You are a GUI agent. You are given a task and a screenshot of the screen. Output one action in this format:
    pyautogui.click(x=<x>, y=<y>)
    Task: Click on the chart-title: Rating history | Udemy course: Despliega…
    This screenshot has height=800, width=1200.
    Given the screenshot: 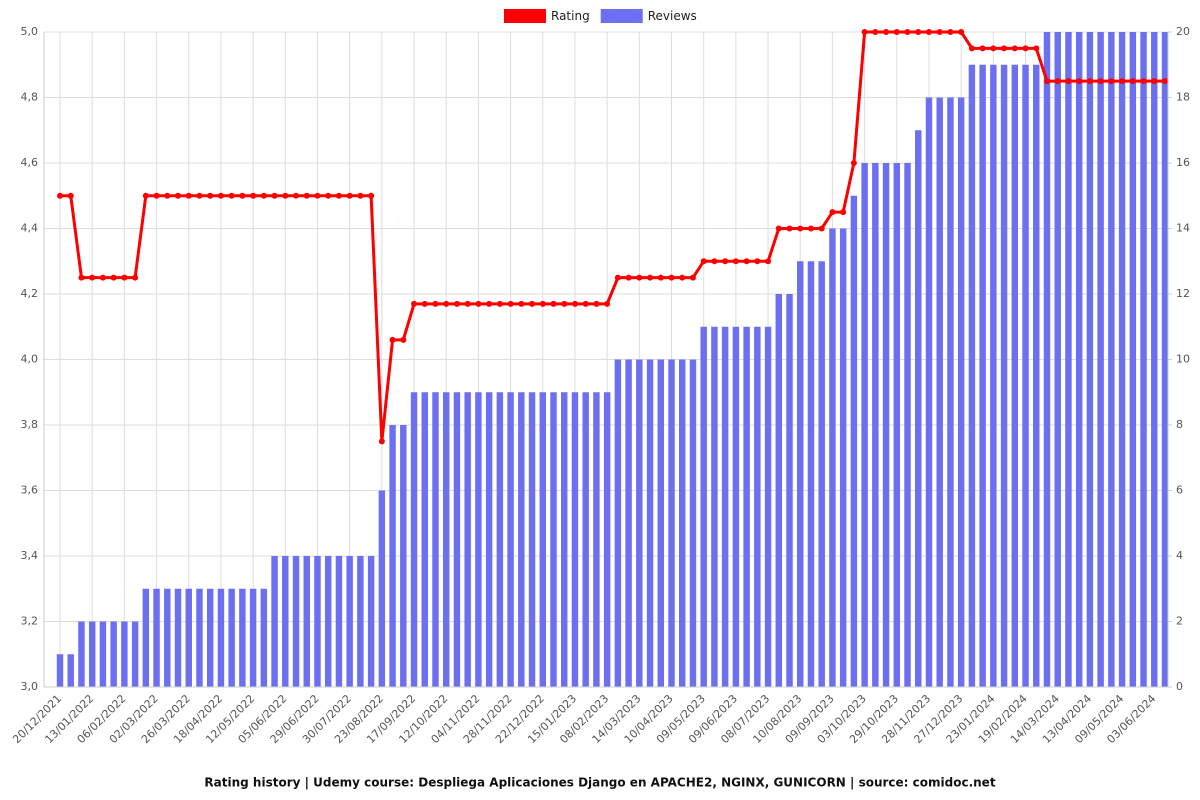 What is the action you would take?
    pyautogui.click(x=599, y=783)
    